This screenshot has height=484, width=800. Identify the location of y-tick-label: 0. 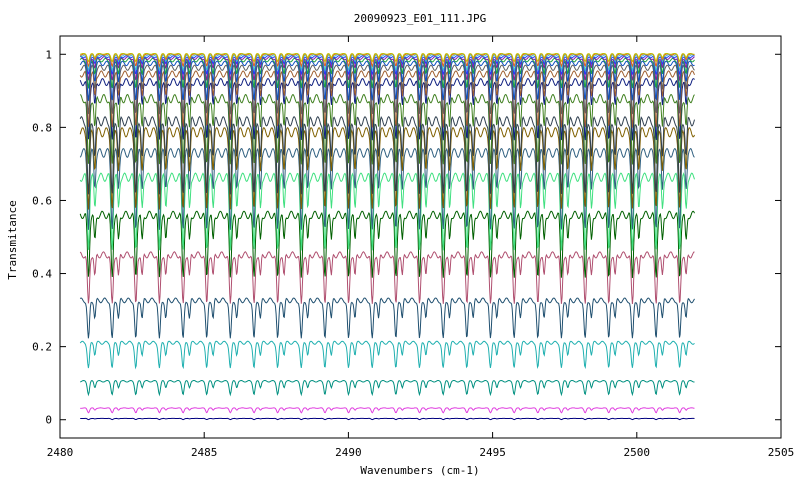
(48, 420).